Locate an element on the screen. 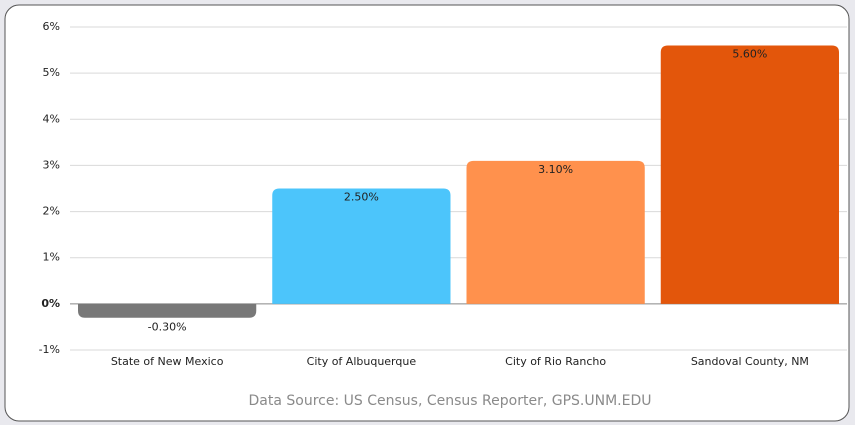 This screenshot has height=425, width=855. y-tick-label: 4% is located at coordinates (51, 118).